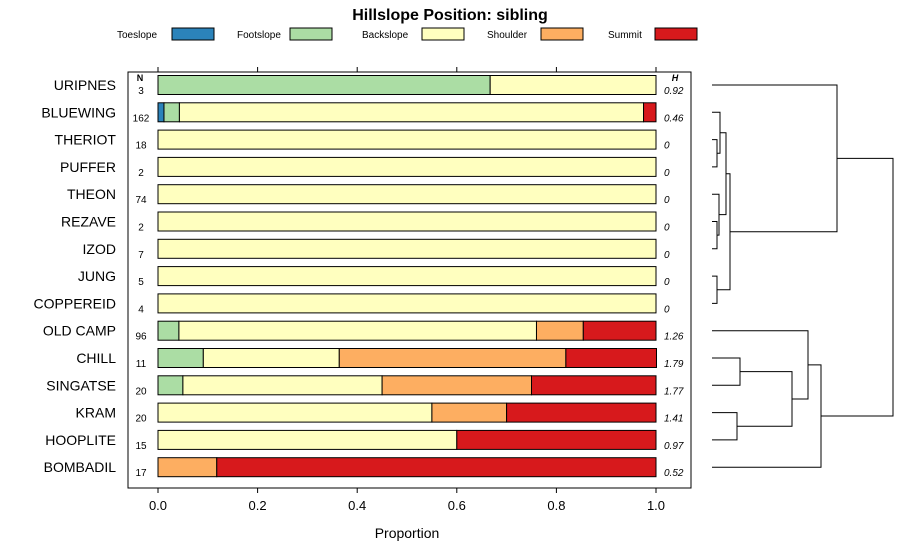 This screenshot has width=900, height=560. What do you see at coordinates (80, 440) in the screenshot?
I see `category-label: HOOPLITE` at bounding box center [80, 440].